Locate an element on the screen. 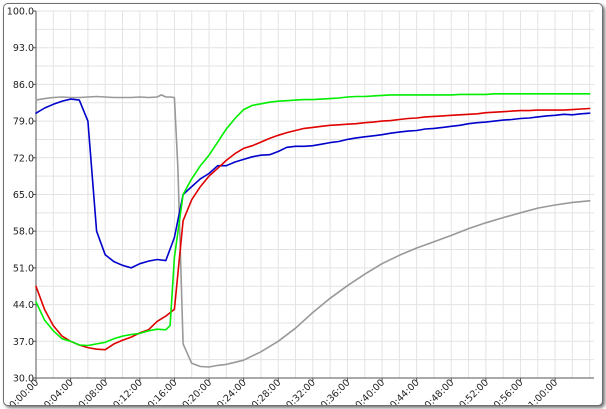 Image resolution: width=606 pixels, height=409 pixels. y-tick-label: 100.0 is located at coordinates (20, 12).